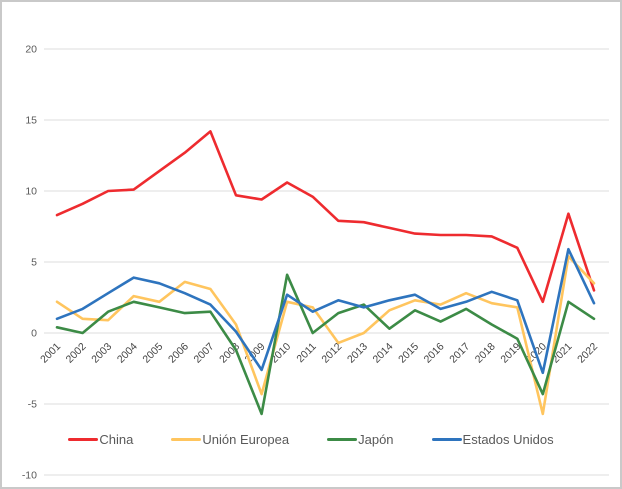 Image resolution: width=622 pixels, height=489 pixels. Describe the element at coordinates (76, 353) in the screenshot. I see `x-axis-tick-label: 2002` at that location.